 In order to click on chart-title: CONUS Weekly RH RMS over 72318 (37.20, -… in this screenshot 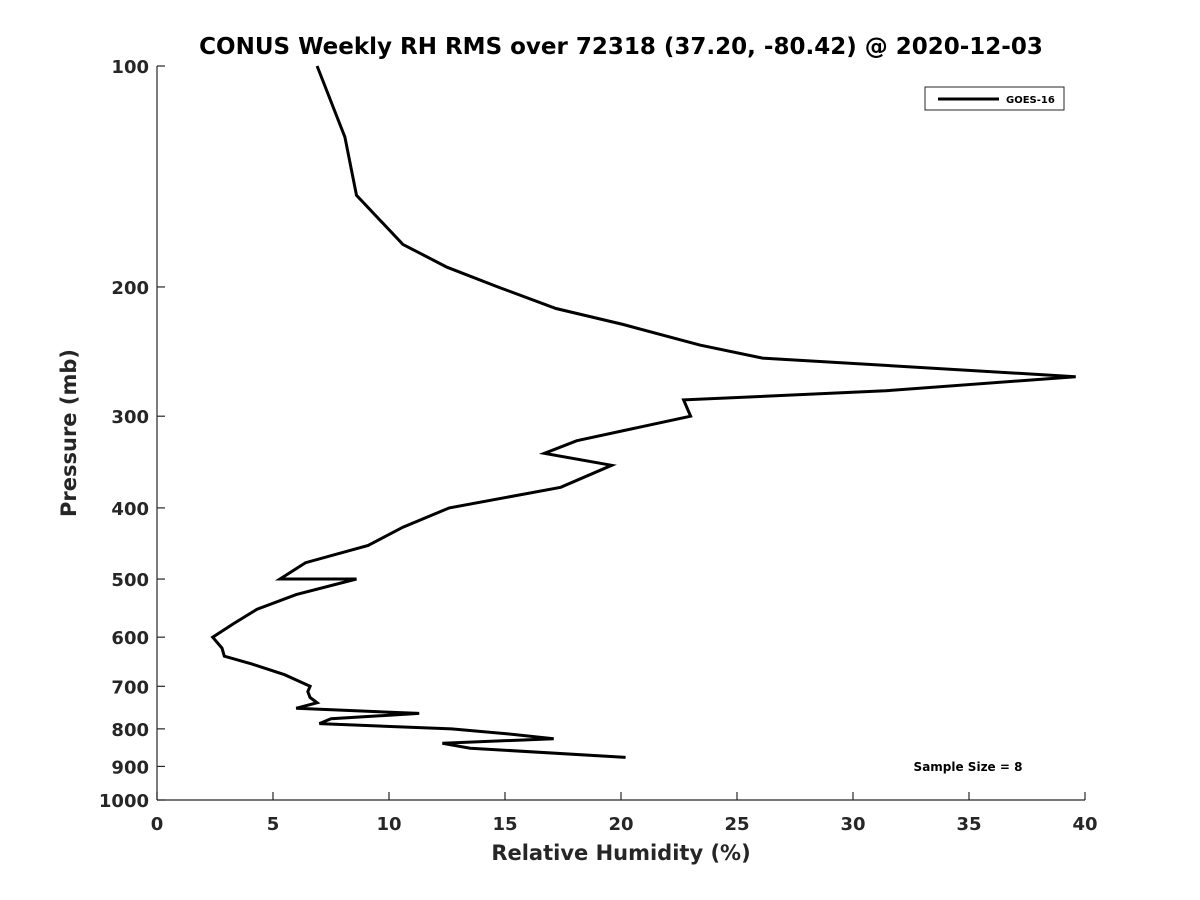, I will do `click(621, 47)`.